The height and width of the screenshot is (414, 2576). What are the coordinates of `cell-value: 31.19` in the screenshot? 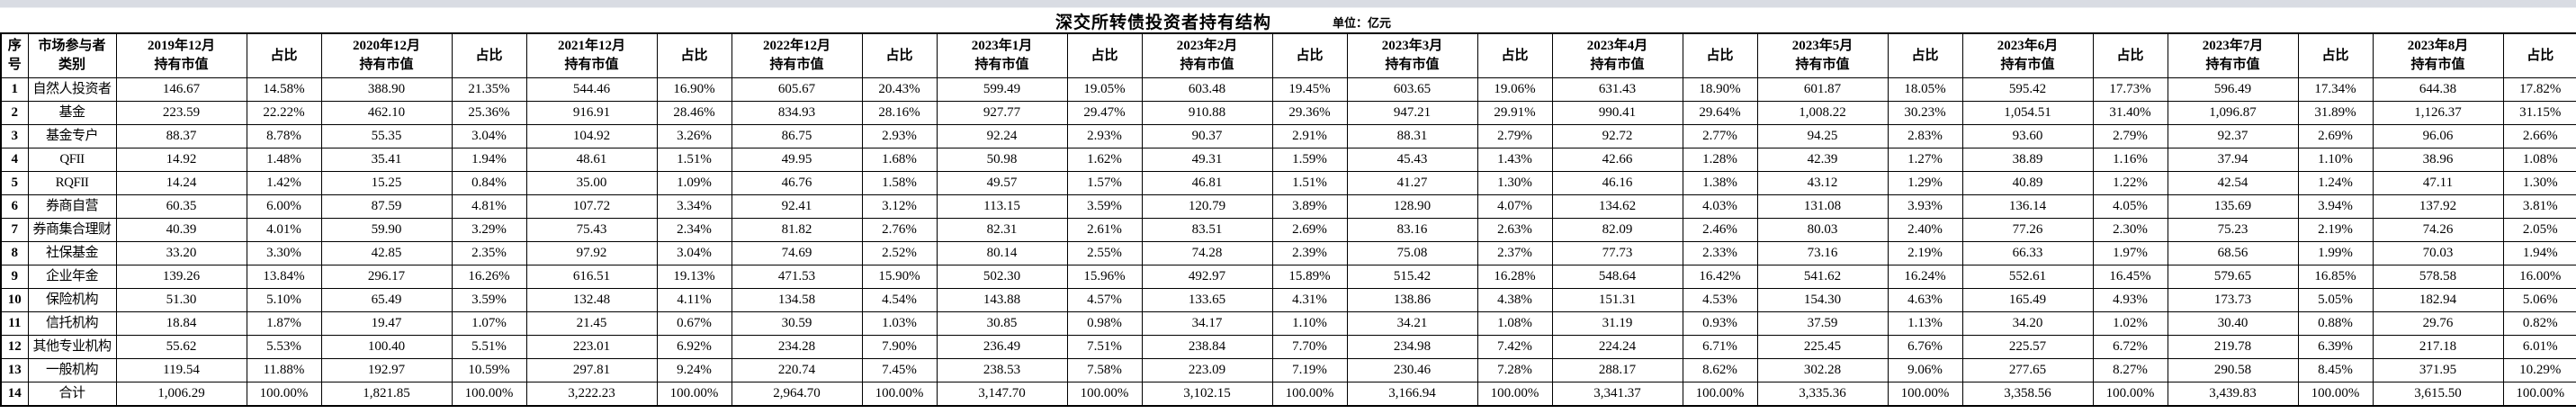 It's located at (1617, 323).